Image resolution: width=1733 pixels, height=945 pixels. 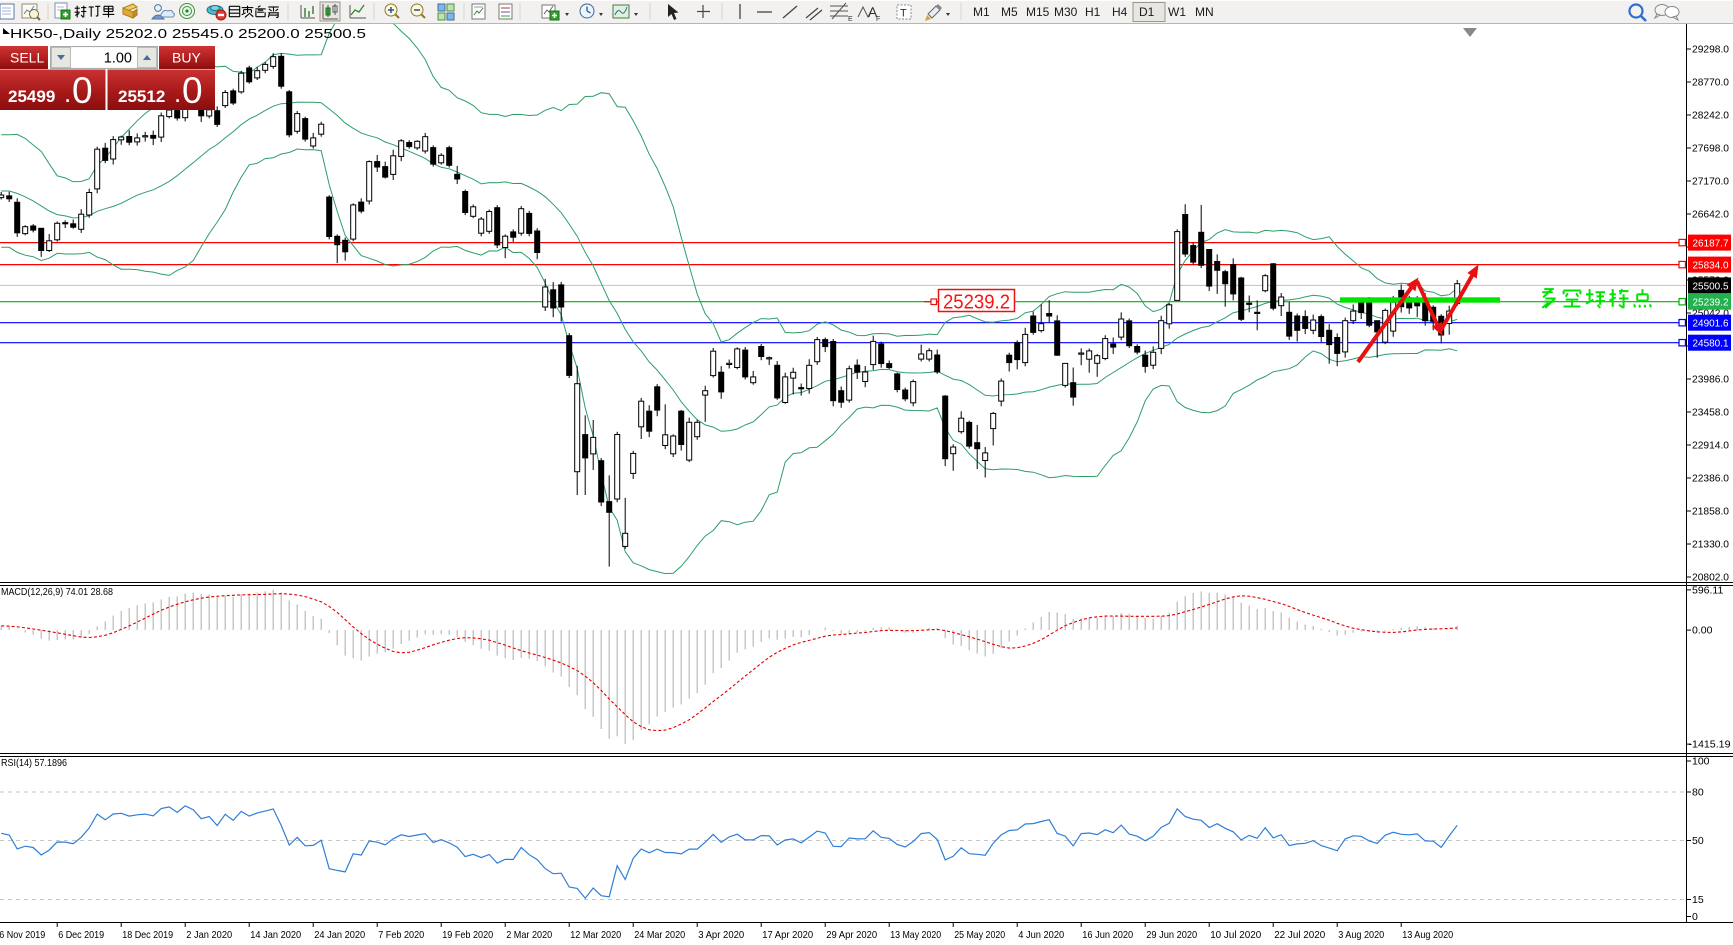 I want to click on svg-text: 23458.0, so click(x=1710, y=413).